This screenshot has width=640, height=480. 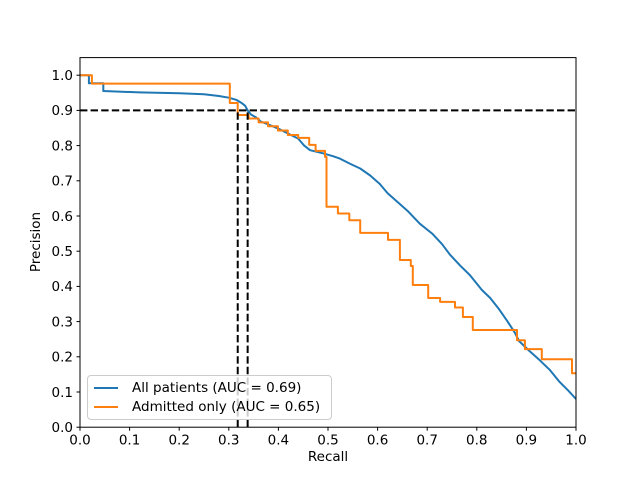 What do you see at coordinates (62, 428) in the screenshot?
I see `y-tick-label: 0.0` at bounding box center [62, 428].